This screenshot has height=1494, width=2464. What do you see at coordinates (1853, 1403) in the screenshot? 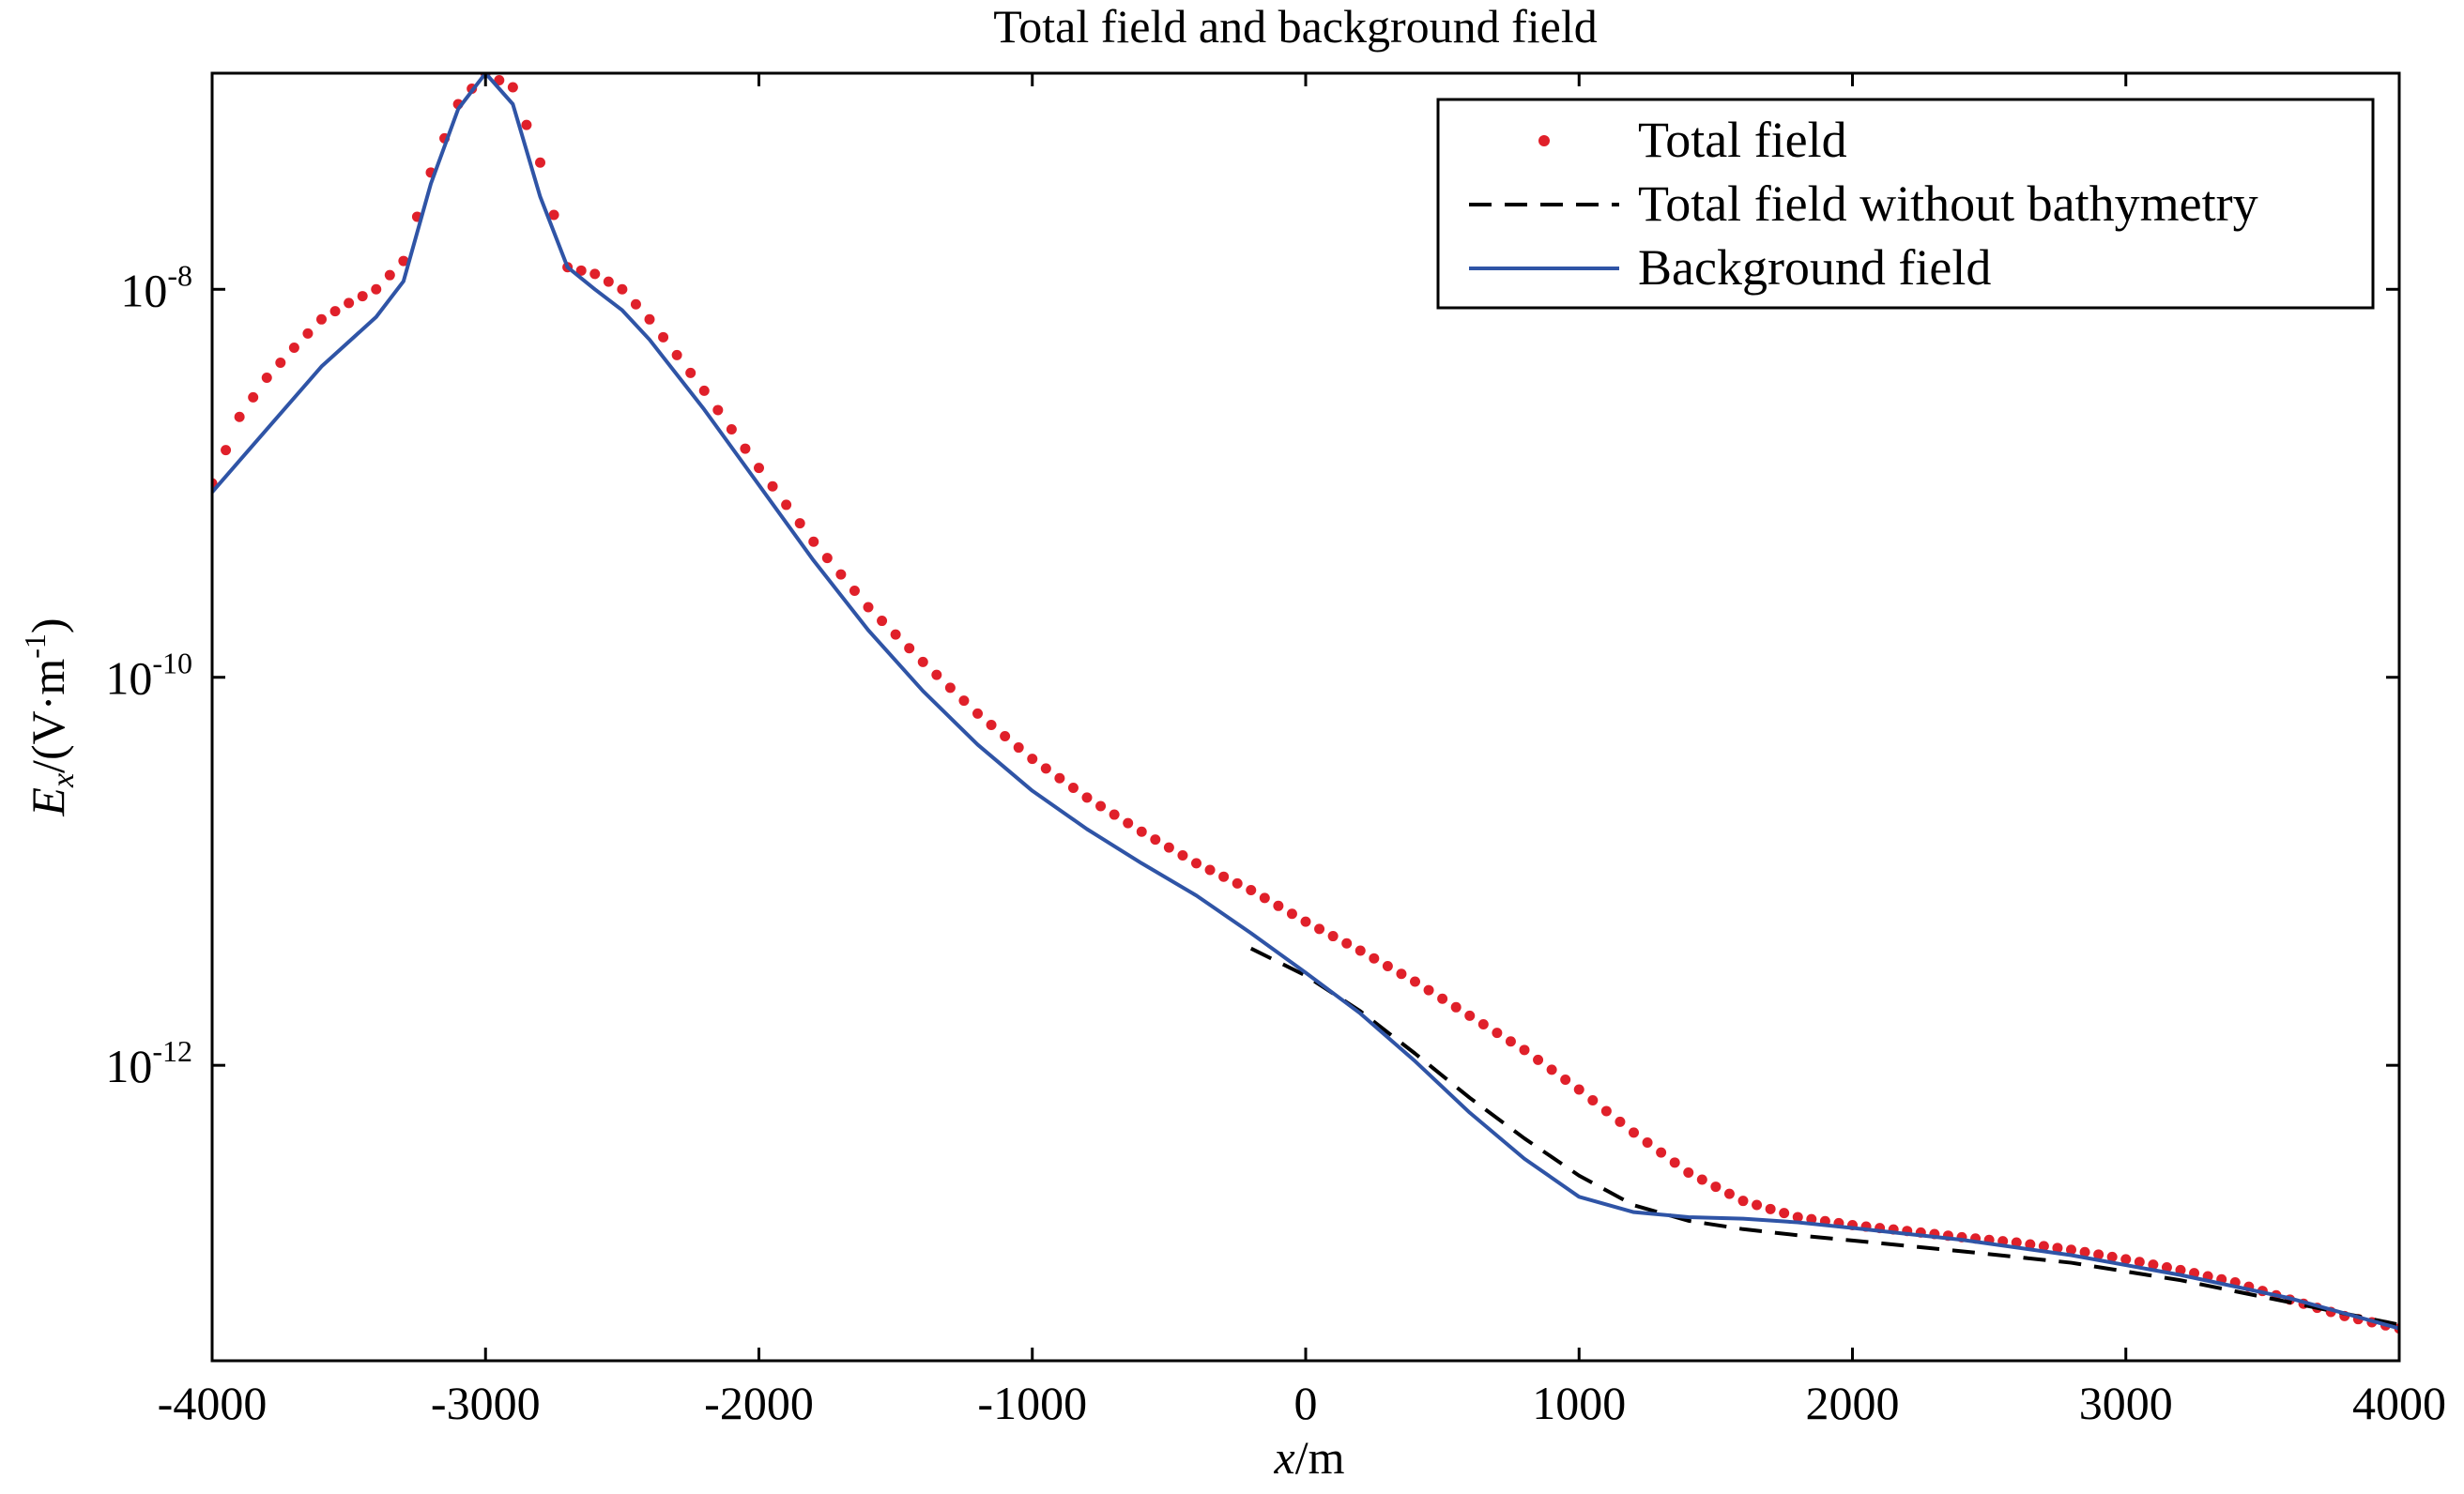
I see `x-tick-label: 2000` at bounding box center [1853, 1403].